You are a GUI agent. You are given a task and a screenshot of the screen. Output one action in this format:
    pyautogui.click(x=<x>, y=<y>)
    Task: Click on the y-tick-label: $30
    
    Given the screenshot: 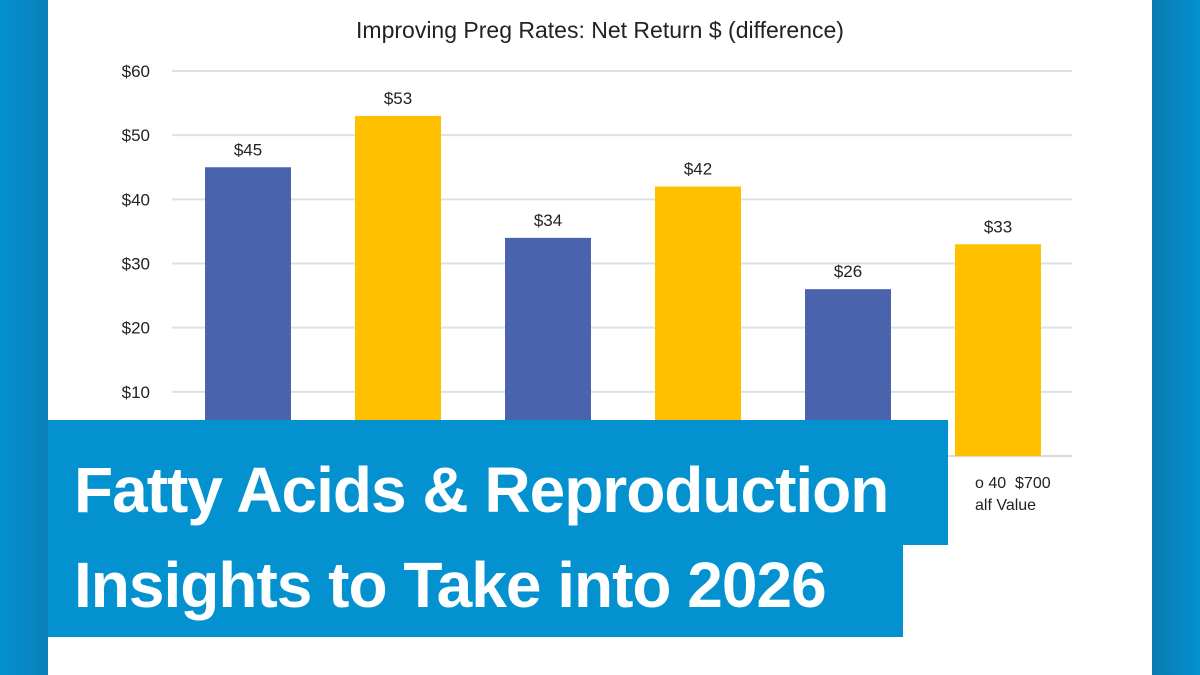 What is the action you would take?
    pyautogui.click(x=136, y=264)
    